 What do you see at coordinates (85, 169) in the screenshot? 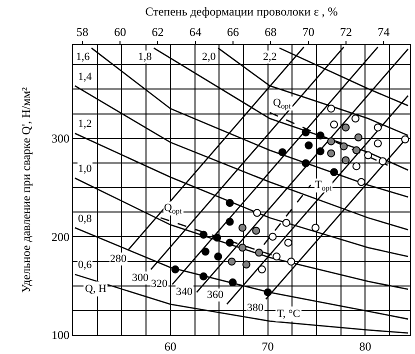
I see `series-label: 1,0` at bounding box center [85, 169].